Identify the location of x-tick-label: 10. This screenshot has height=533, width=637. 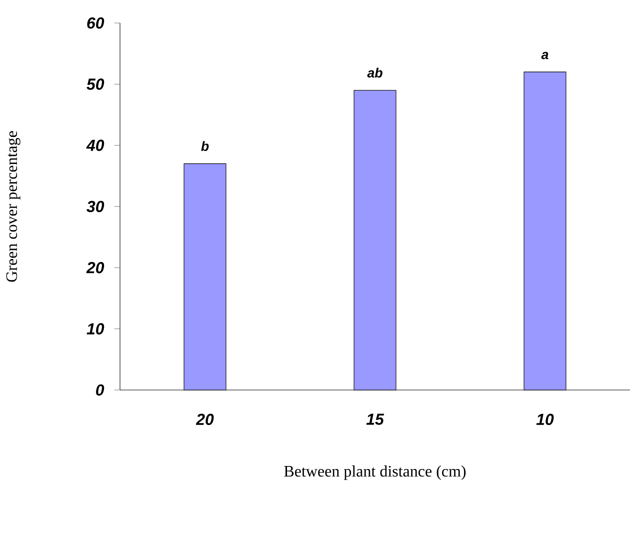
(545, 420).